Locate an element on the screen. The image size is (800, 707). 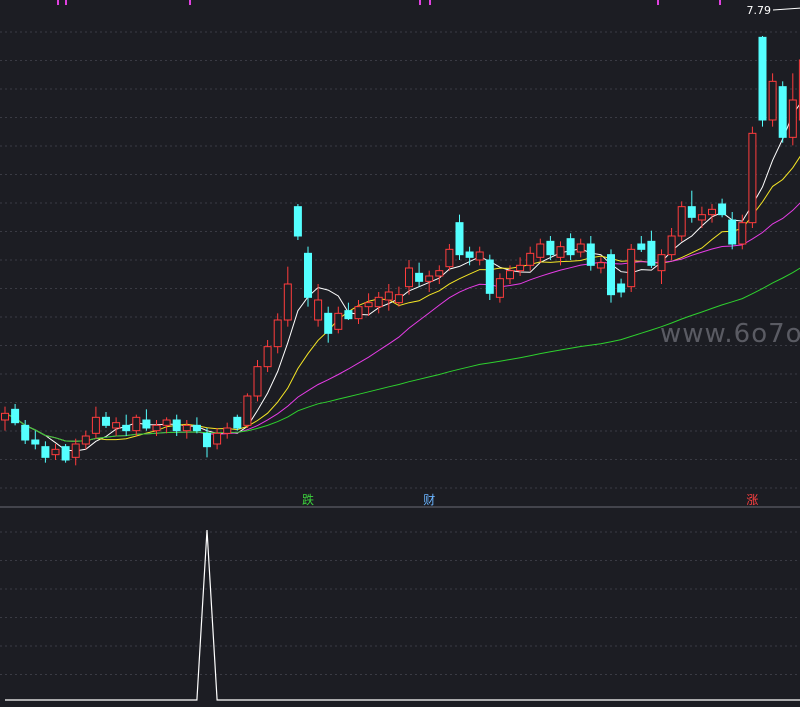
high-label: 7.79 is located at coordinates (759, 10).